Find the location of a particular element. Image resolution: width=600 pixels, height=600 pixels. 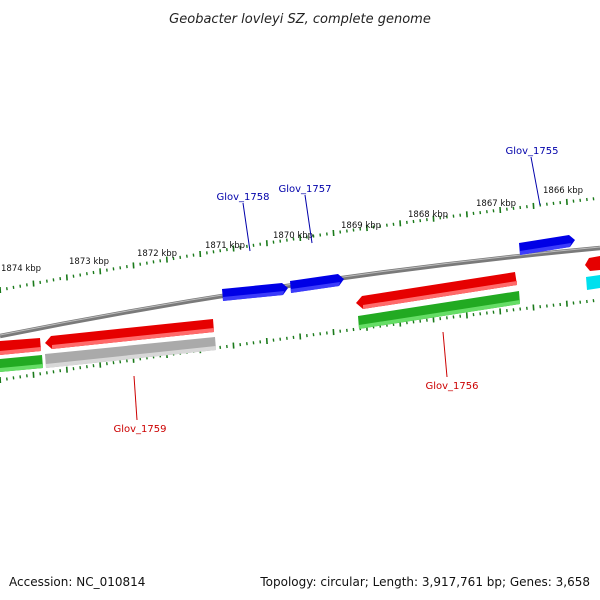

gene-label-glov-1757: Glov_1757 is located at coordinates (304, 189).